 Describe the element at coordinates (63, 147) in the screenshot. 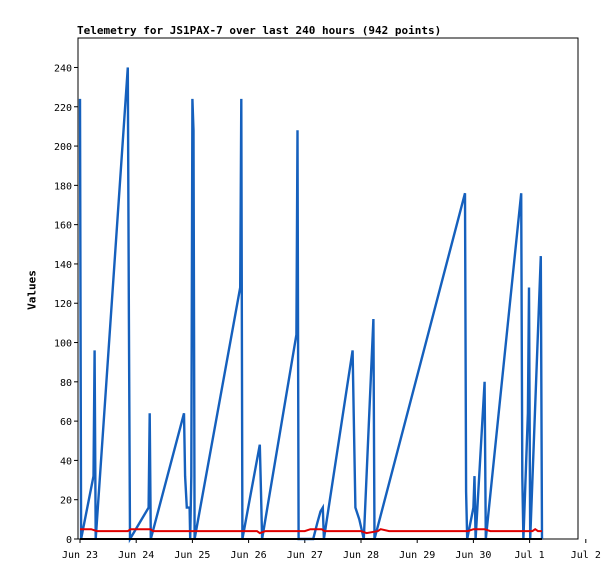

I see `y-tick-label: 200` at that location.